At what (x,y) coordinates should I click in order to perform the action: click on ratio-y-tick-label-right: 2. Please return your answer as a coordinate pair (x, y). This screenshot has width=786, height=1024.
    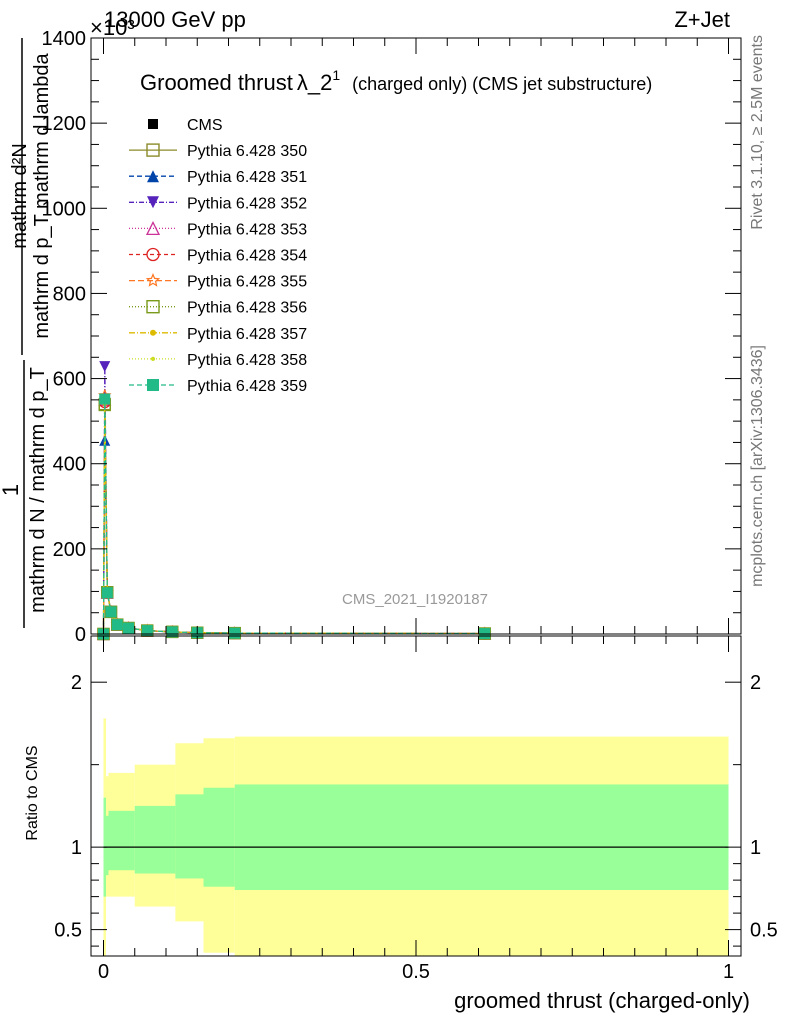
    Looking at the image, I should click on (755, 683).